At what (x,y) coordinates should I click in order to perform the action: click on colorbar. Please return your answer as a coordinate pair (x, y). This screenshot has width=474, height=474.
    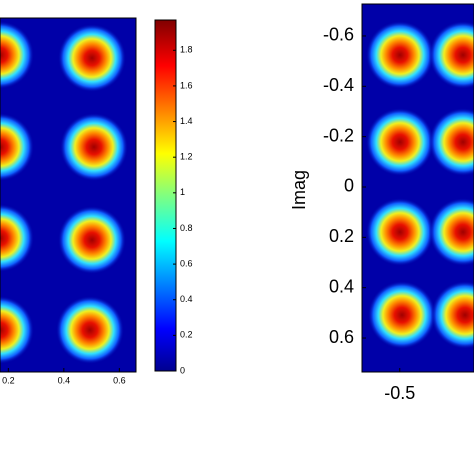
    Looking at the image, I should click on (165, 195).